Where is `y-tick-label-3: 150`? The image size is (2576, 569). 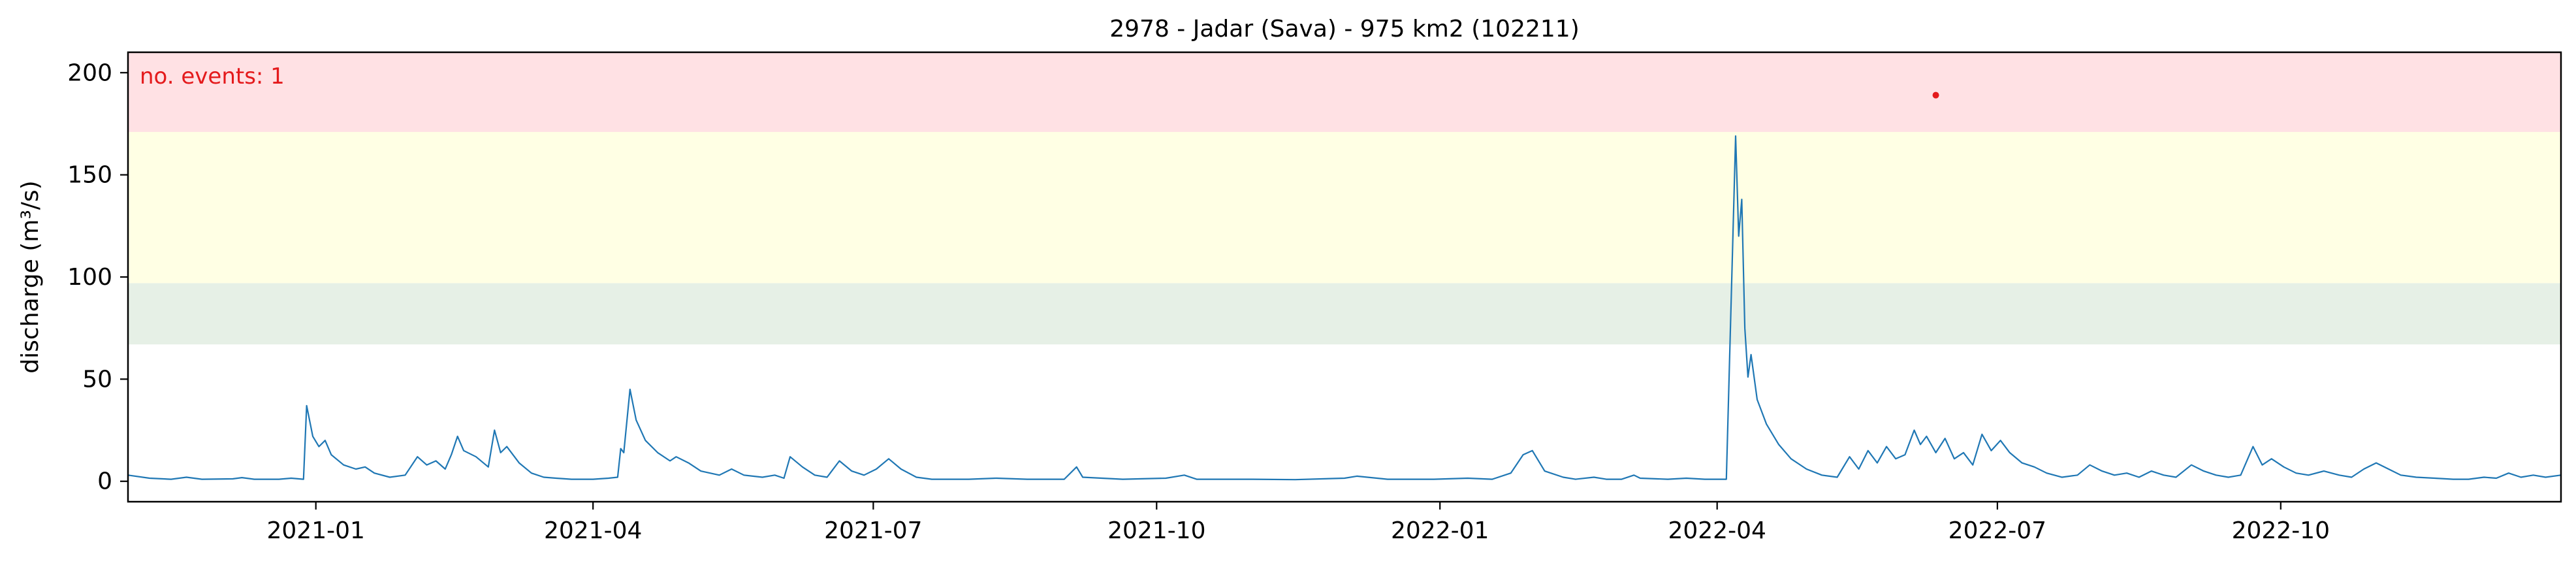
y-tick-label-3: 150 is located at coordinates (89, 175).